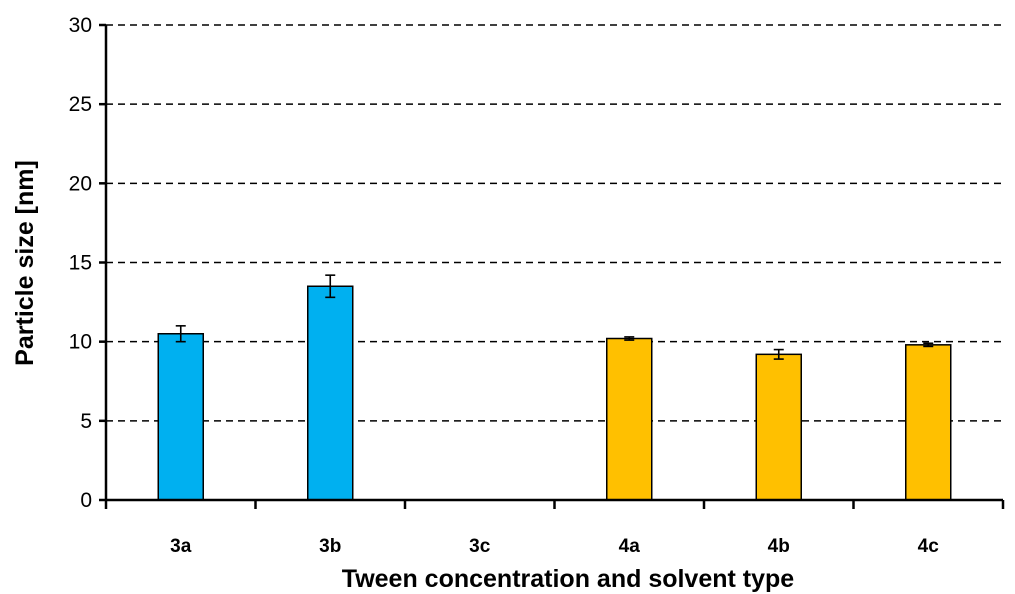  What do you see at coordinates (778, 427) in the screenshot?
I see `bar-4b` at bounding box center [778, 427].